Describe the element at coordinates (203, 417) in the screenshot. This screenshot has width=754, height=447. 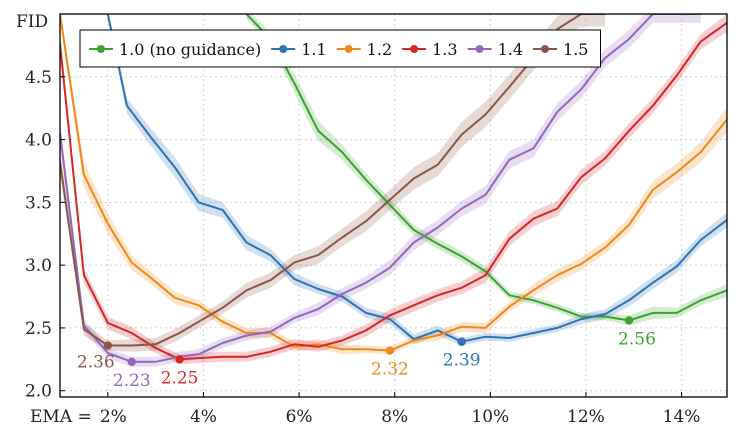
I see `x-tick-label: 4%` at that location.